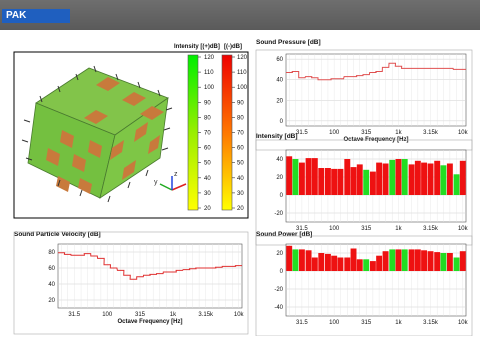 The image size is (480, 341). What do you see at coordinates (207, 164) in the screenshot?
I see `colorbar-tick-label-pos: 50` at bounding box center [207, 164].